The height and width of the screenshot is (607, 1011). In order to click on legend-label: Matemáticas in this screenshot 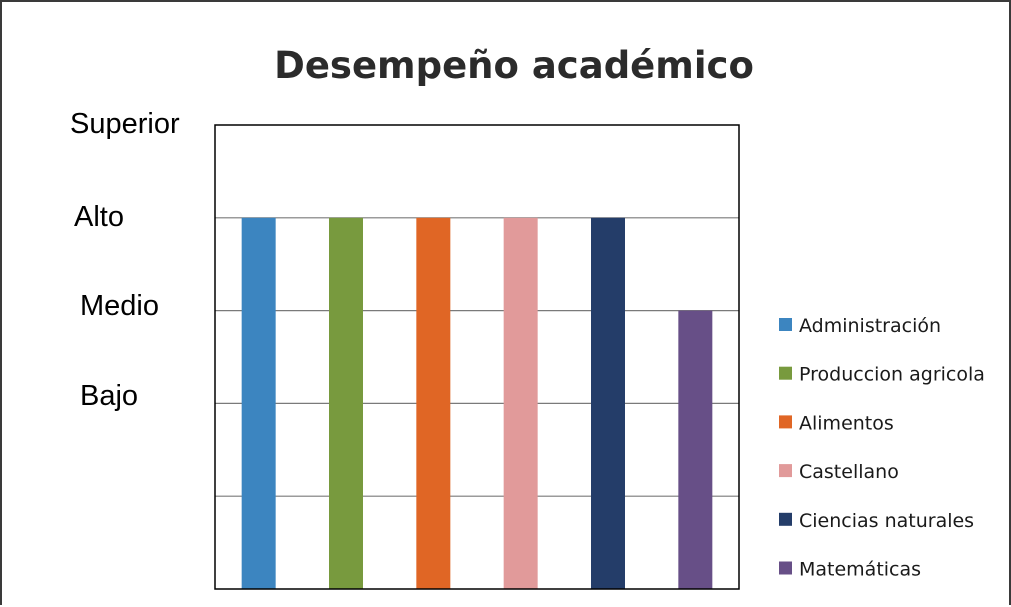, I will do `click(860, 570)`.